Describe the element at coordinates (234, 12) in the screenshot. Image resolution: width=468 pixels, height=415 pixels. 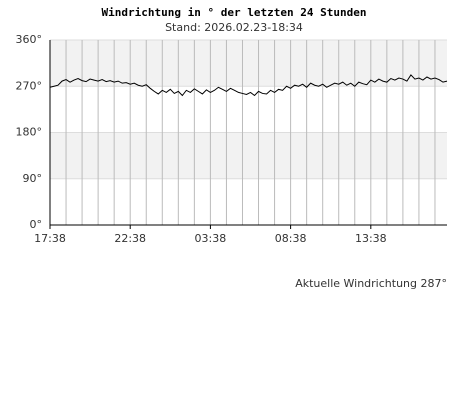
I see `chart-title: Windrichtung in ° der letzten 24 Stunden` at that location.